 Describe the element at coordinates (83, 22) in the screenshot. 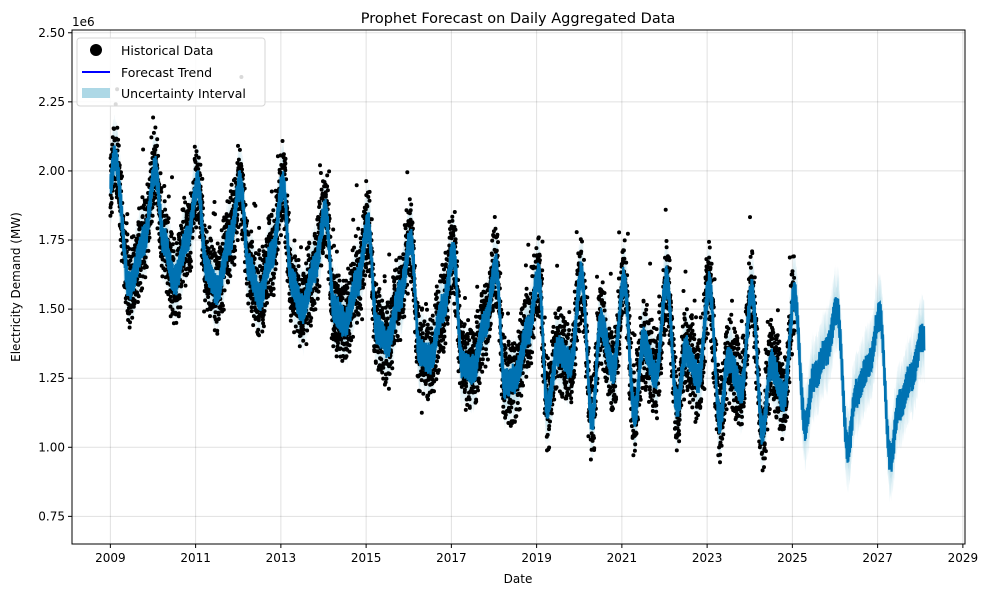

I see `y-offset-label: 1e6` at that location.